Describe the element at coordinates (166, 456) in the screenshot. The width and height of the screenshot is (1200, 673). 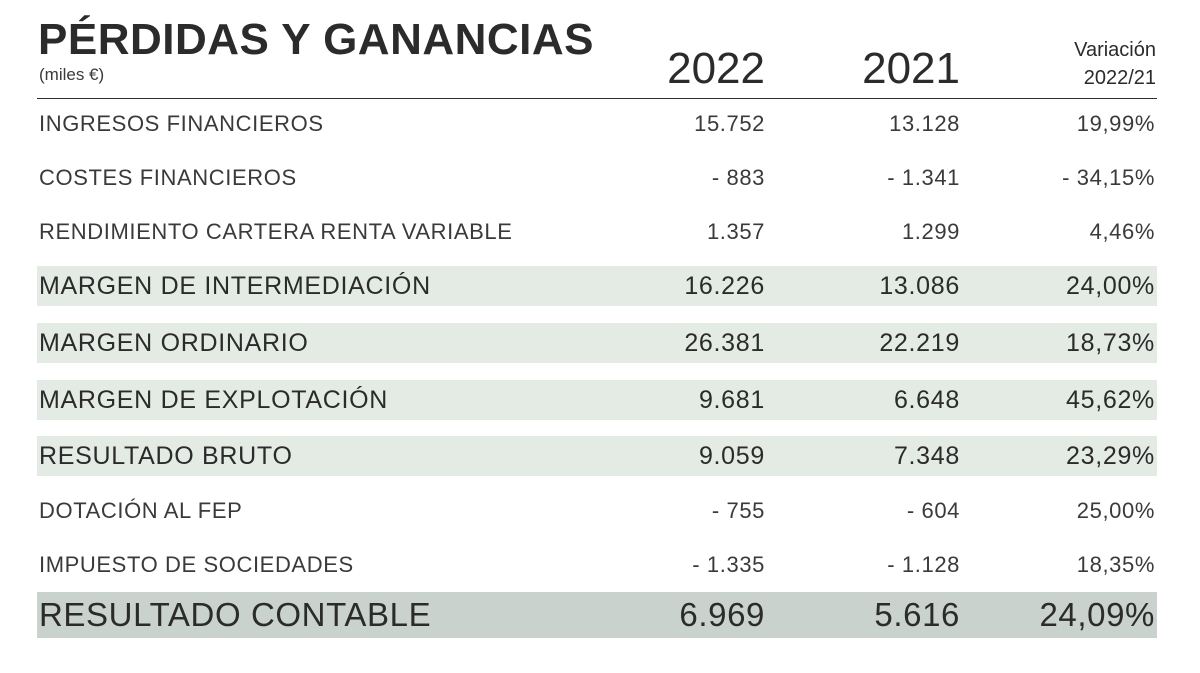
I see `row-label: RESULTADO BRUTO` at that location.